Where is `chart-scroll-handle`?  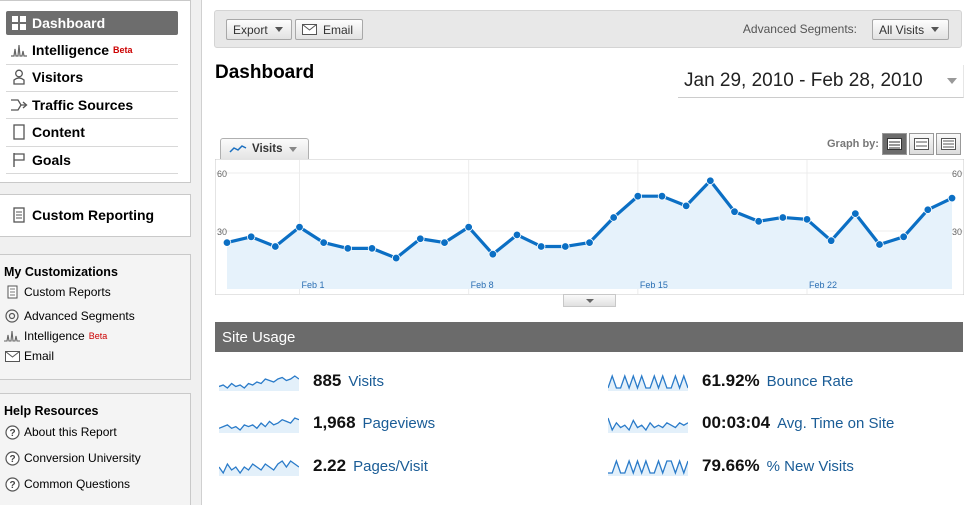
chart-scroll-handle is located at coordinates (589, 300).